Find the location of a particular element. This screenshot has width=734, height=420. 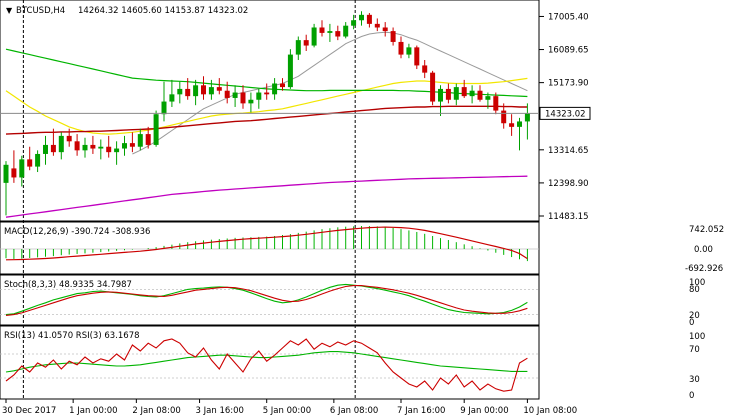

time-tick-label: 9 Jan 00:00 is located at coordinates (484, 411).